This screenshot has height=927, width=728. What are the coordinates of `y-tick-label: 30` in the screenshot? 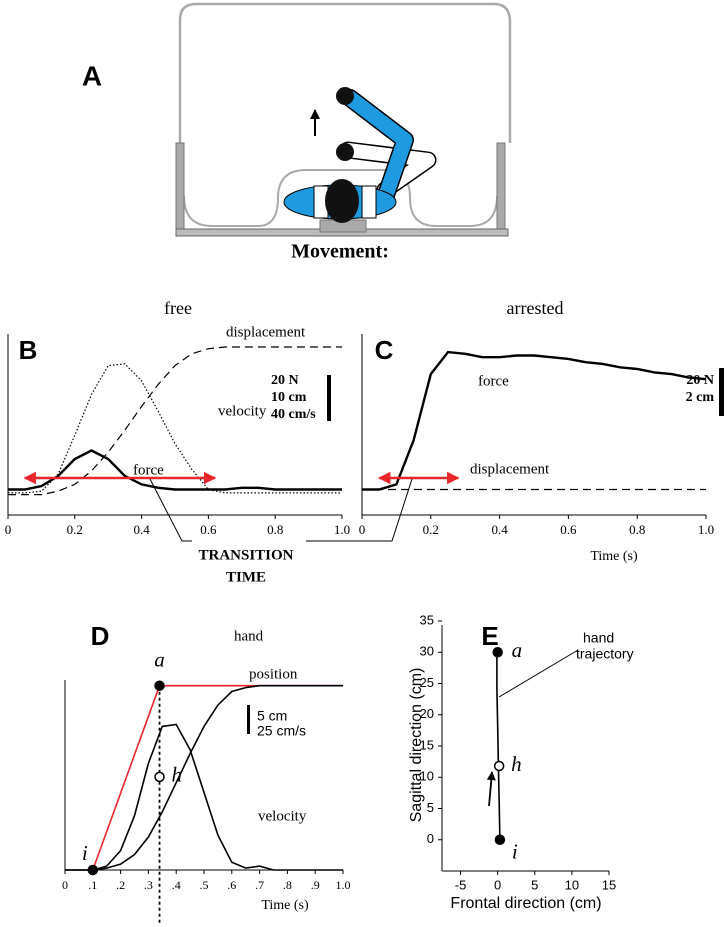 It's located at (427, 651).